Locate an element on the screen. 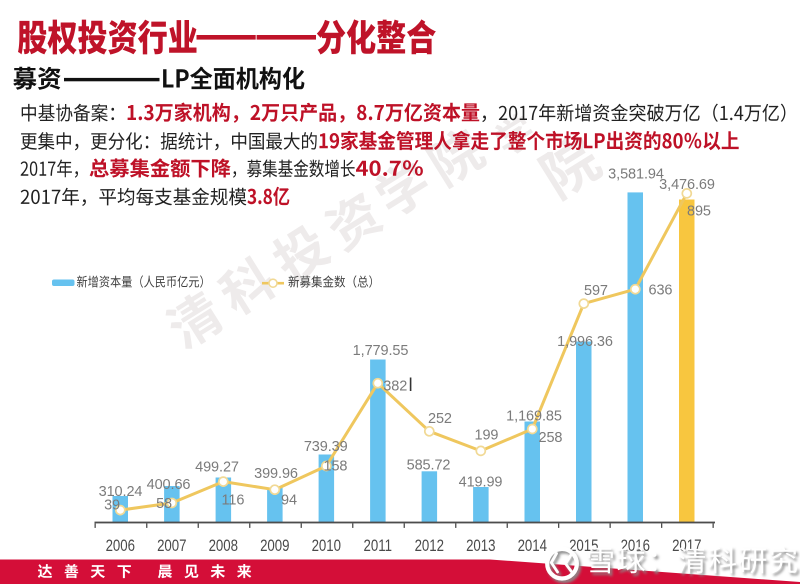 The width and height of the screenshot is (800, 584). svg-text: 2011 is located at coordinates (378, 545).